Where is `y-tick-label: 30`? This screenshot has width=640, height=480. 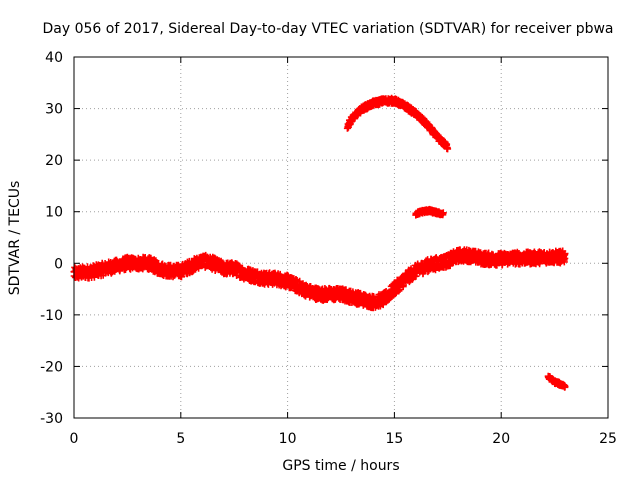 y-tick-label: 30 is located at coordinates (54, 110).